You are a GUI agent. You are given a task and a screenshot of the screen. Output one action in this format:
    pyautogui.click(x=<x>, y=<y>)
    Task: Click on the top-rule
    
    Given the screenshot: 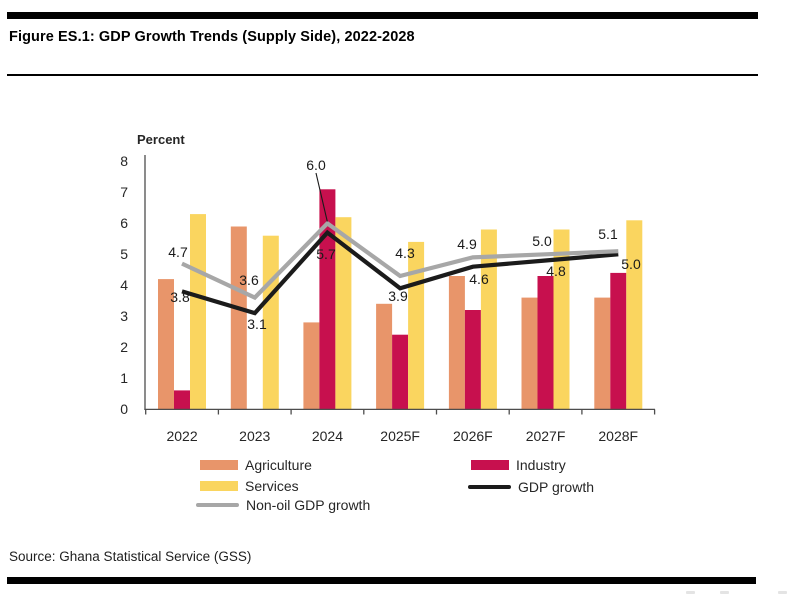 What is the action you would take?
    pyautogui.click(x=382, y=15)
    